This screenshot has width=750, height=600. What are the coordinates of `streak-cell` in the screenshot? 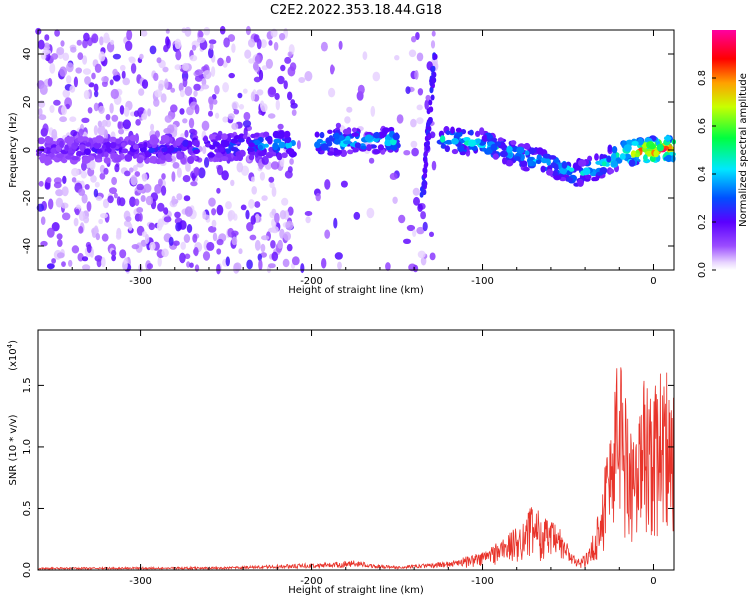 It's located at (427, 147).